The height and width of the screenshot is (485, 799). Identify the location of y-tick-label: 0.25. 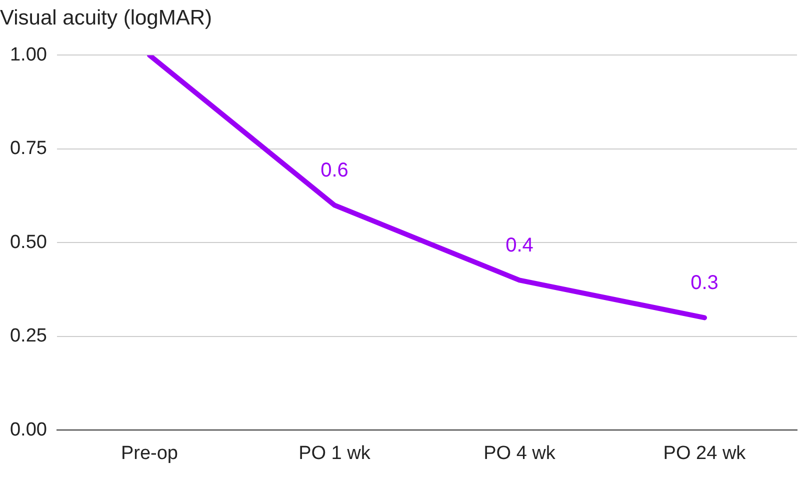
(28, 336).